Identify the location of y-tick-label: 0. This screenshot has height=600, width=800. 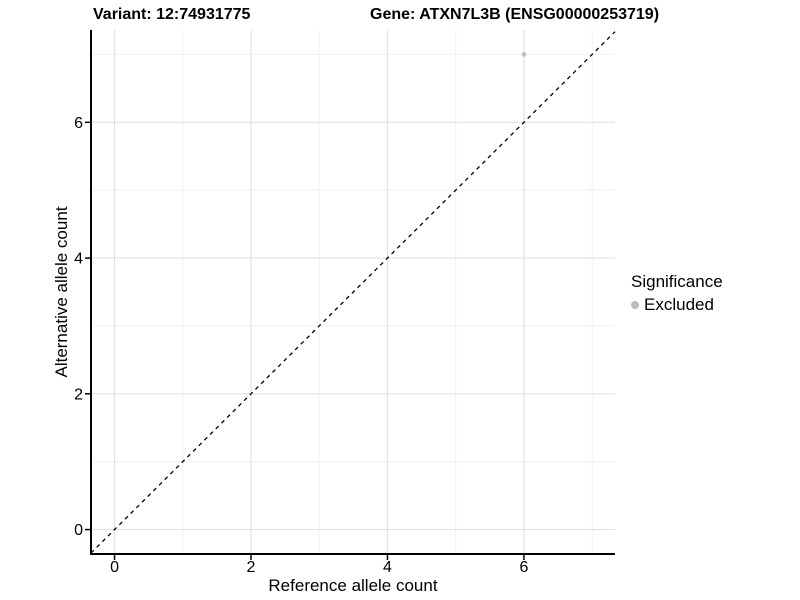
(78, 530).